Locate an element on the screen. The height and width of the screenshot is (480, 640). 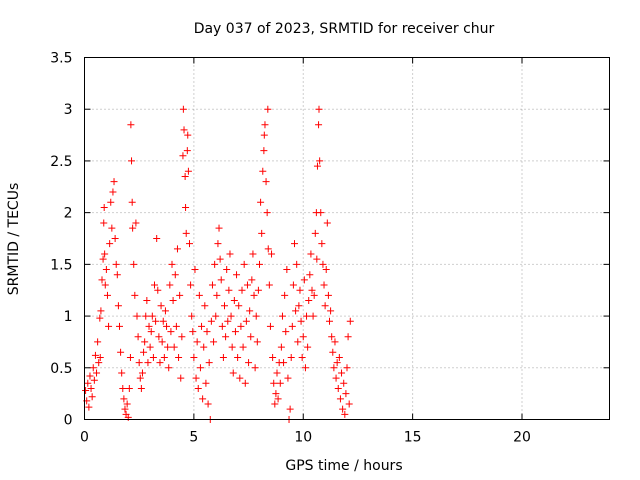
y-tick-label: 3.5 is located at coordinates (61, 59).